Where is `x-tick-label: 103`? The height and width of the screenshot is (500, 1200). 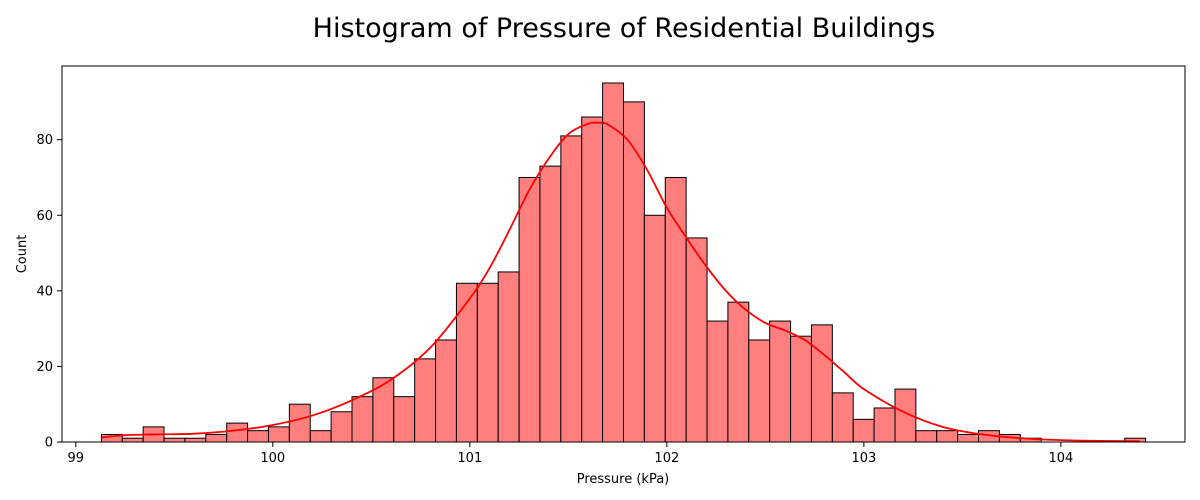 x-tick-label: 103 is located at coordinates (863, 458).